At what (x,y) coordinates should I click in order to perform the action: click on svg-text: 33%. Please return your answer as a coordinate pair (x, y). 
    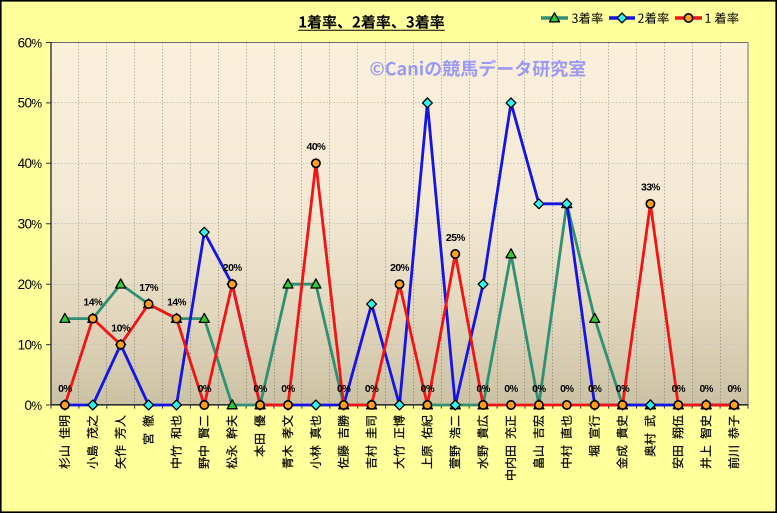
    Looking at the image, I should click on (651, 188).